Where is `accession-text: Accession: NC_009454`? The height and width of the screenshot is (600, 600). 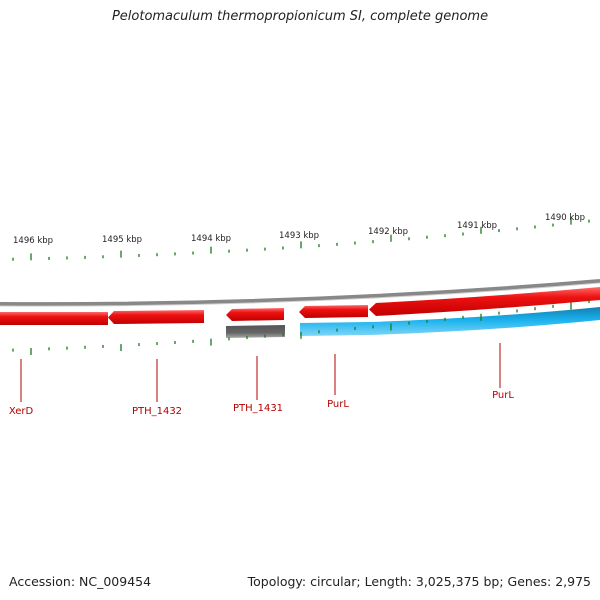
accession-text: Accession: NC_009454 is located at coordinates (80, 581).